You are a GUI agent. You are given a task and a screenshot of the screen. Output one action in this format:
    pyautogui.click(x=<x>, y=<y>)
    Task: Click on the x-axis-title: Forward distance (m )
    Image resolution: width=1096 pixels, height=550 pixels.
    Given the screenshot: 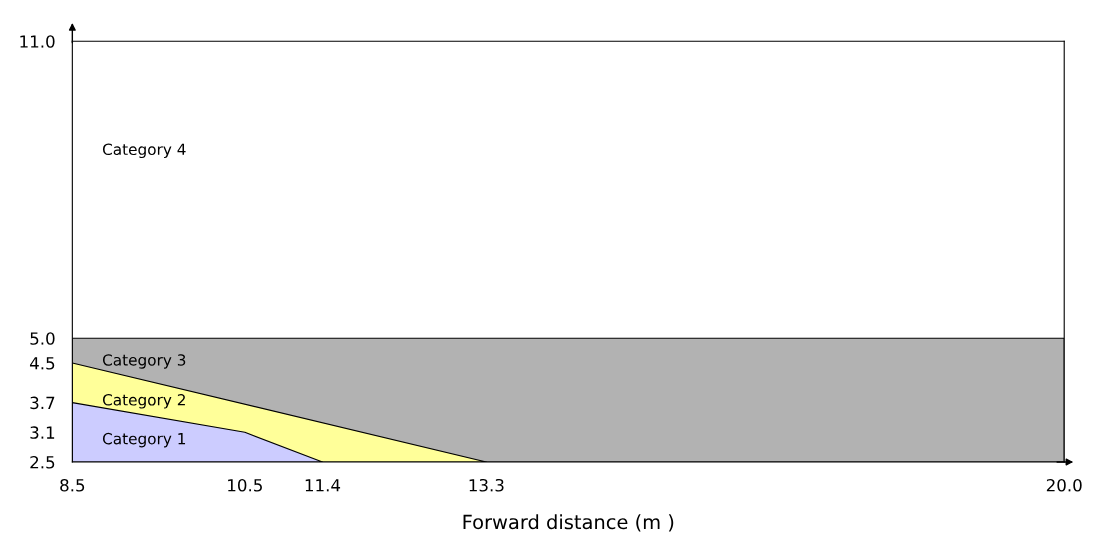 What is the action you would take?
    pyautogui.click(x=568, y=523)
    